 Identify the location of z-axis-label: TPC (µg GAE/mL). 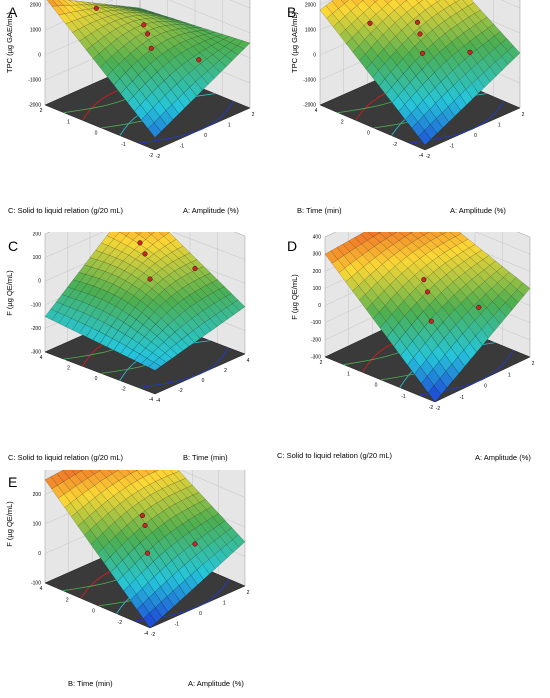
(9, 42).